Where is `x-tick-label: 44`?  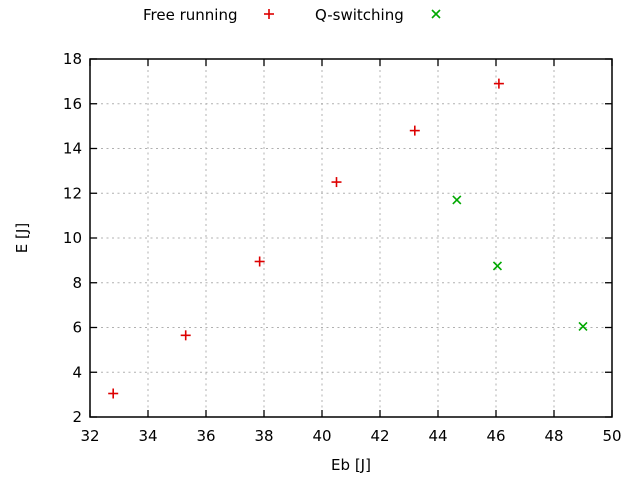 x-tick-label: 44 is located at coordinates (437, 436).